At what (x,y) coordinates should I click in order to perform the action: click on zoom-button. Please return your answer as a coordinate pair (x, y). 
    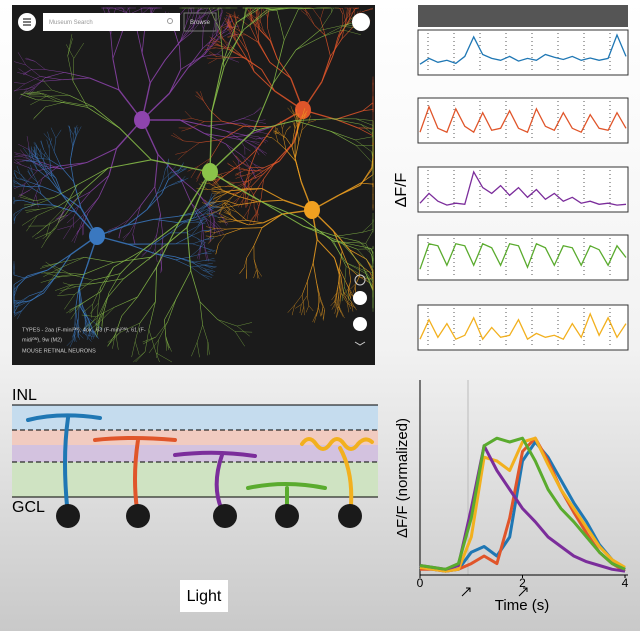
    Looking at the image, I should click on (360, 324).